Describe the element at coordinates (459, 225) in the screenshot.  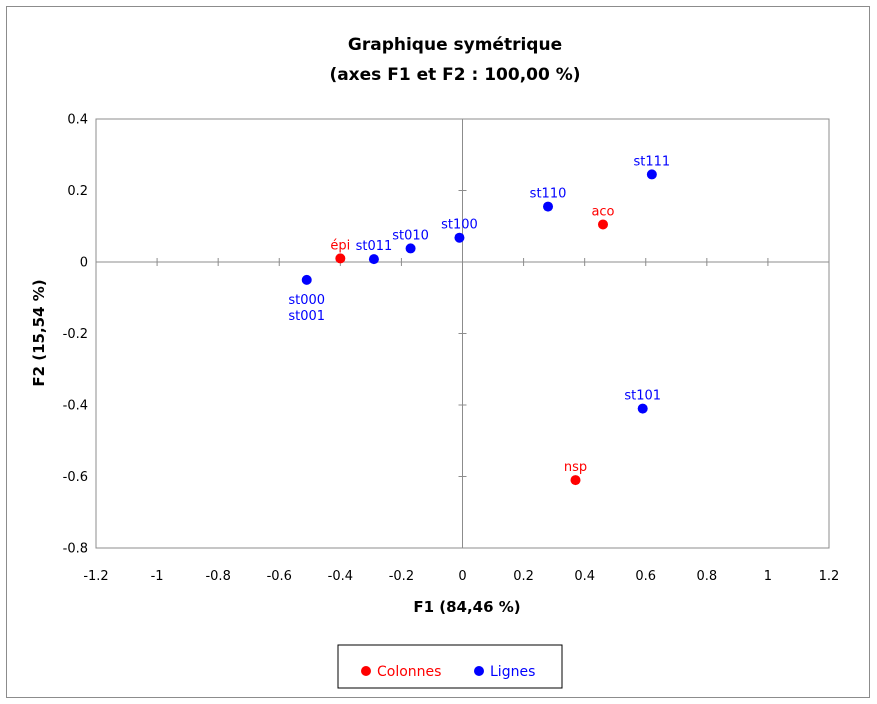
I see `point-label-st100: st100` at that location.